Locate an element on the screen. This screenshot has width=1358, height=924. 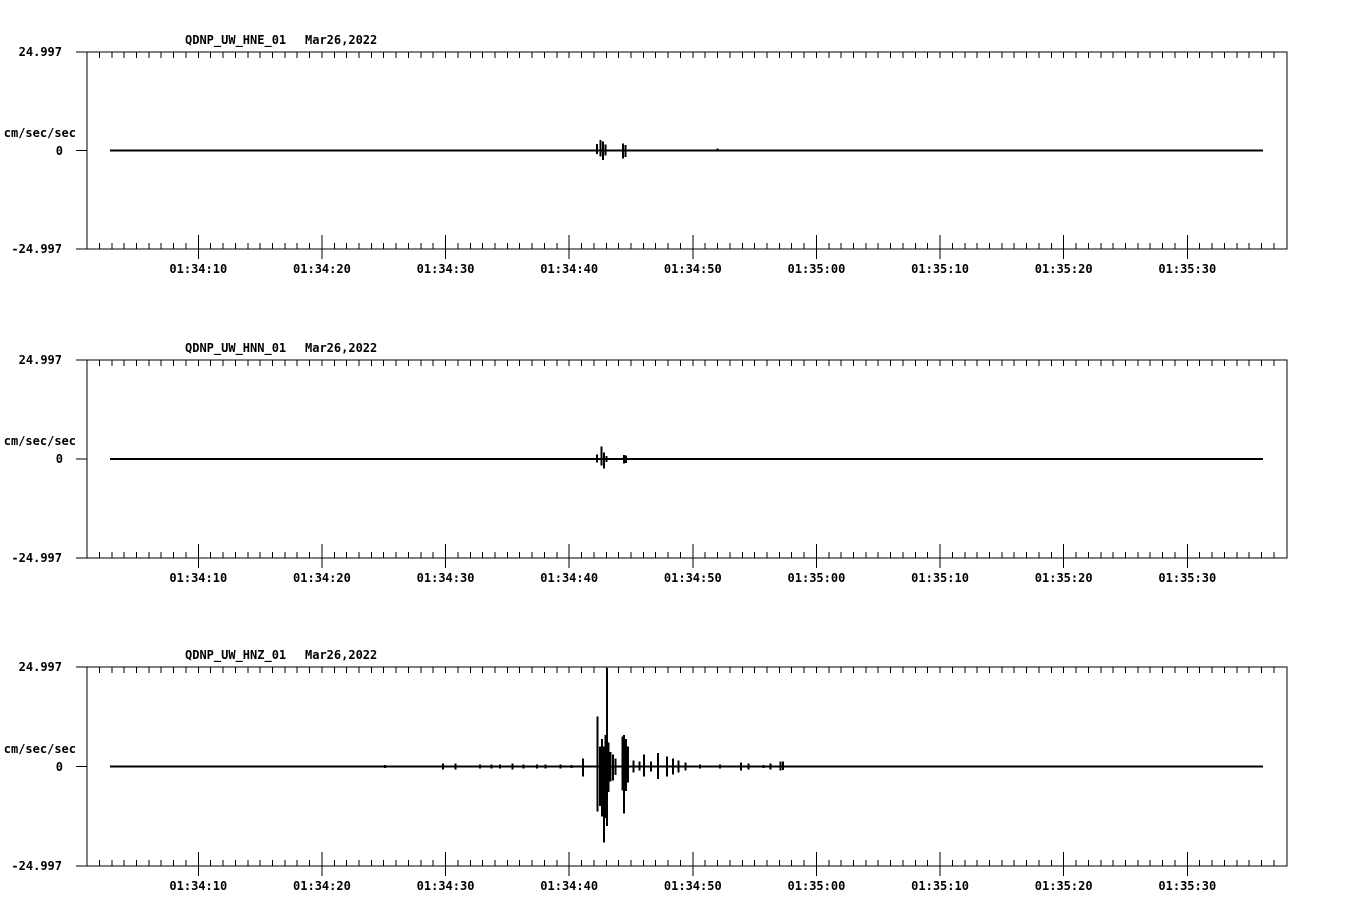
panel-title-station: QDNP_UW_HNN_01 is located at coordinates (236, 348).